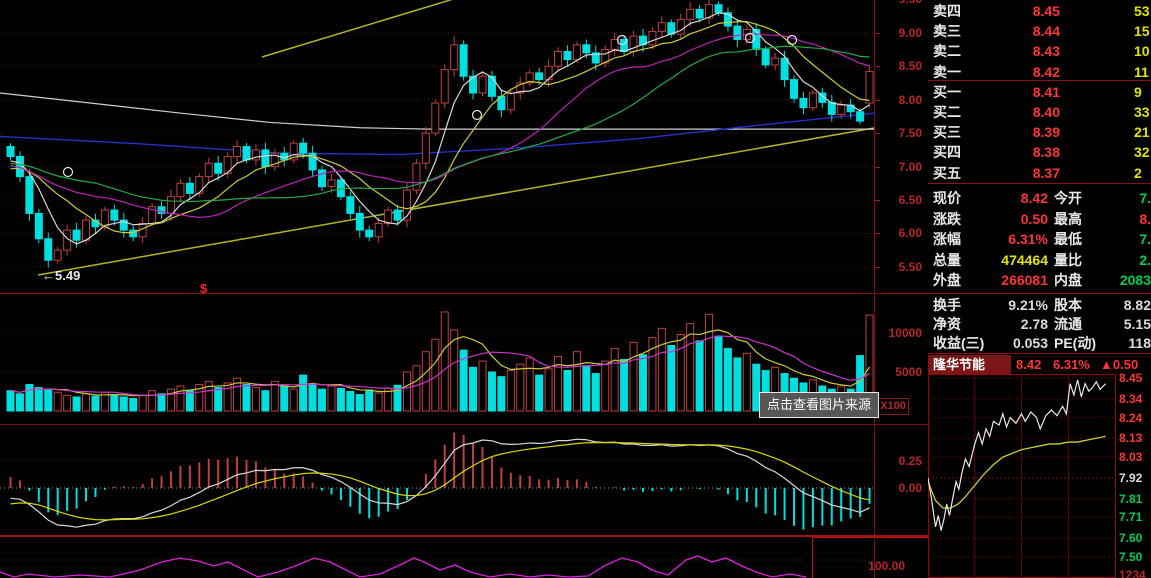 This screenshot has width=1151, height=578. Describe the element at coordinates (1142, 152) in the screenshot. I see `order-quantity: 32` at that location.